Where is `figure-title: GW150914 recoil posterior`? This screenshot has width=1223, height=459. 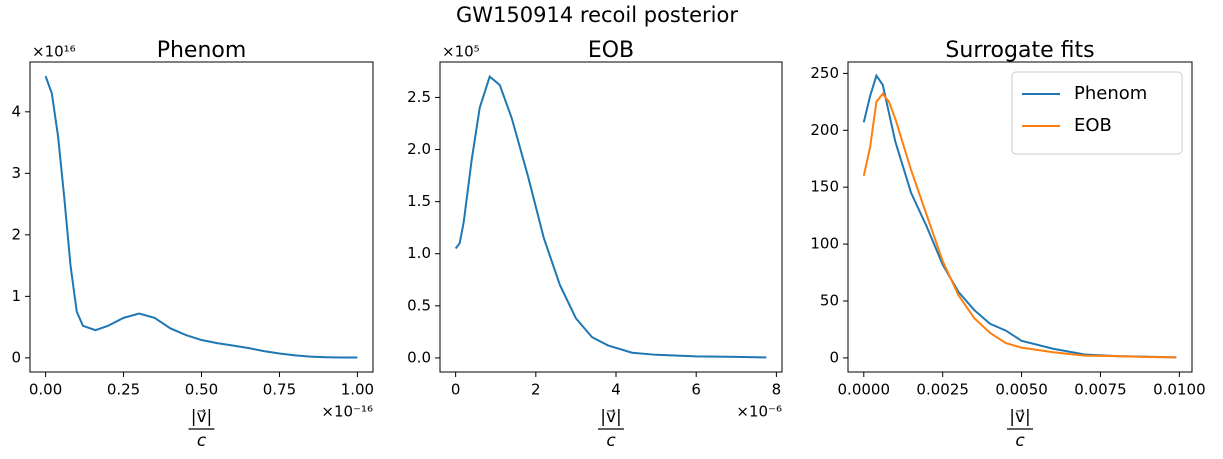
figure-title: GW150914 recoil posterior is located at coordinates (597, 15).